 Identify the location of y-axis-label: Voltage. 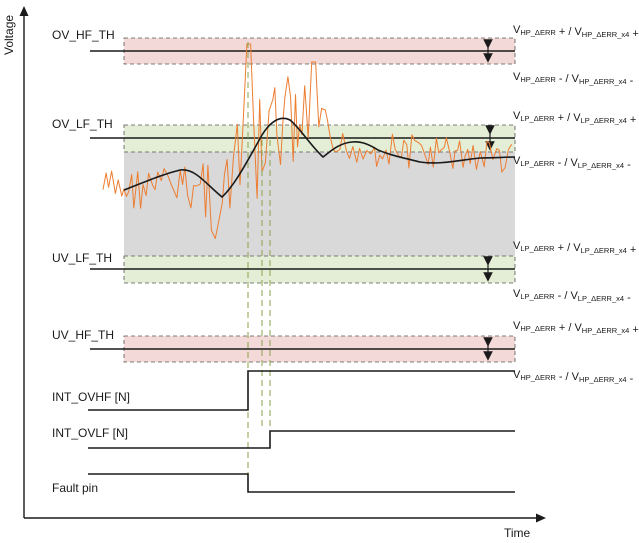
(9, 35).